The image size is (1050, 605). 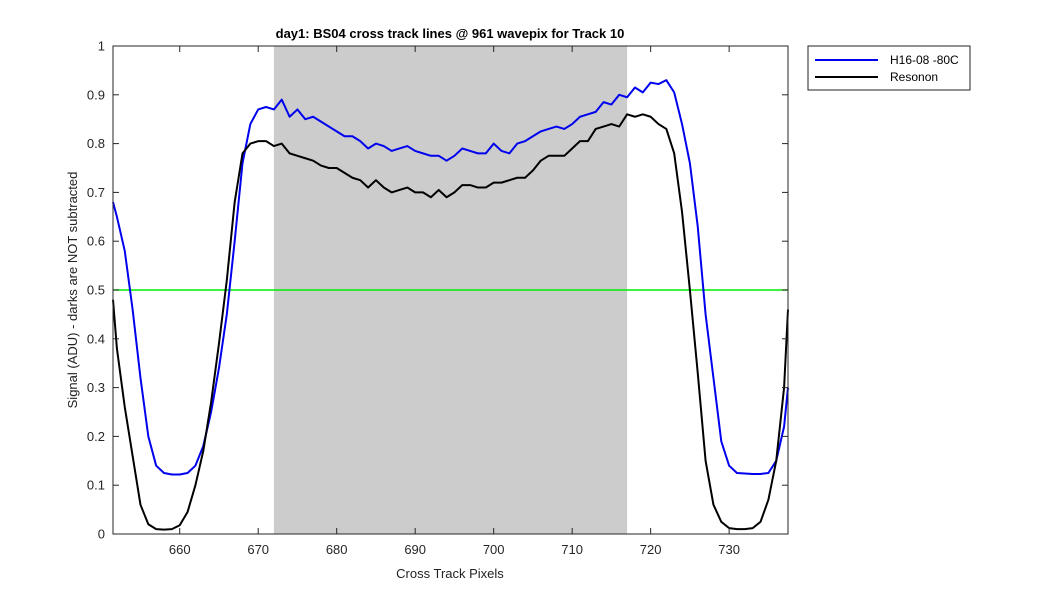 I want to click on y-axis-label: Signal (ADU) - darks are NOT subtracted, so click(x=72, y=290).